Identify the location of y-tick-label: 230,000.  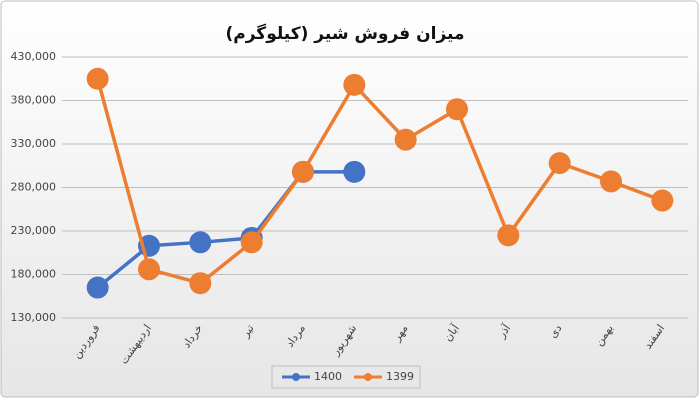
(34, 230).